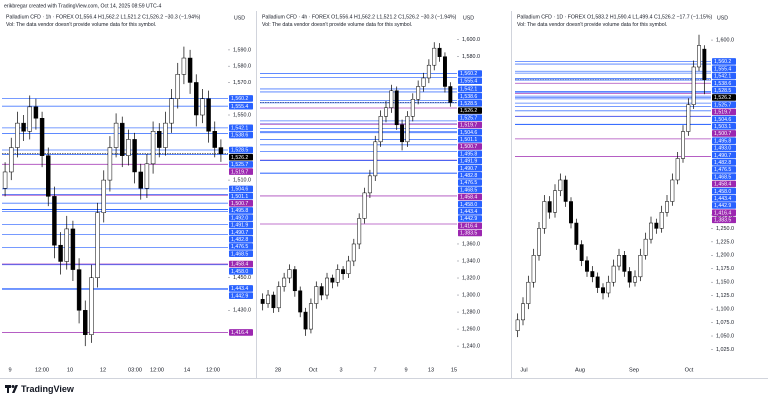 This screenshot has height=400, width=768. Describe the element at coordinates (725, 256) in the screenshot. I see `y-tick-label: 1,200.0` at that location.